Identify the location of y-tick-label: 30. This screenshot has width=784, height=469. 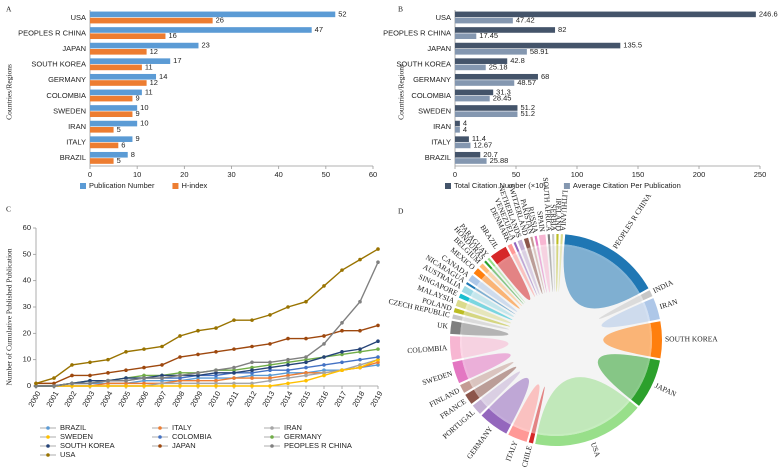
(27, 306).